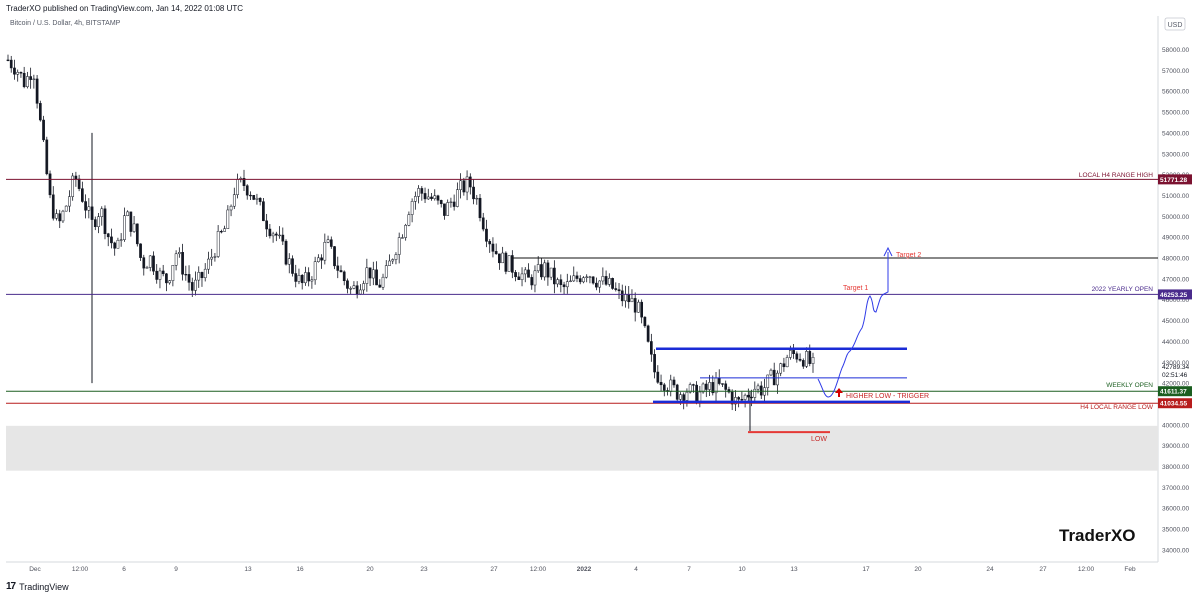  I want to click on y-tick-label: 40000.00, so click(1175, 425).